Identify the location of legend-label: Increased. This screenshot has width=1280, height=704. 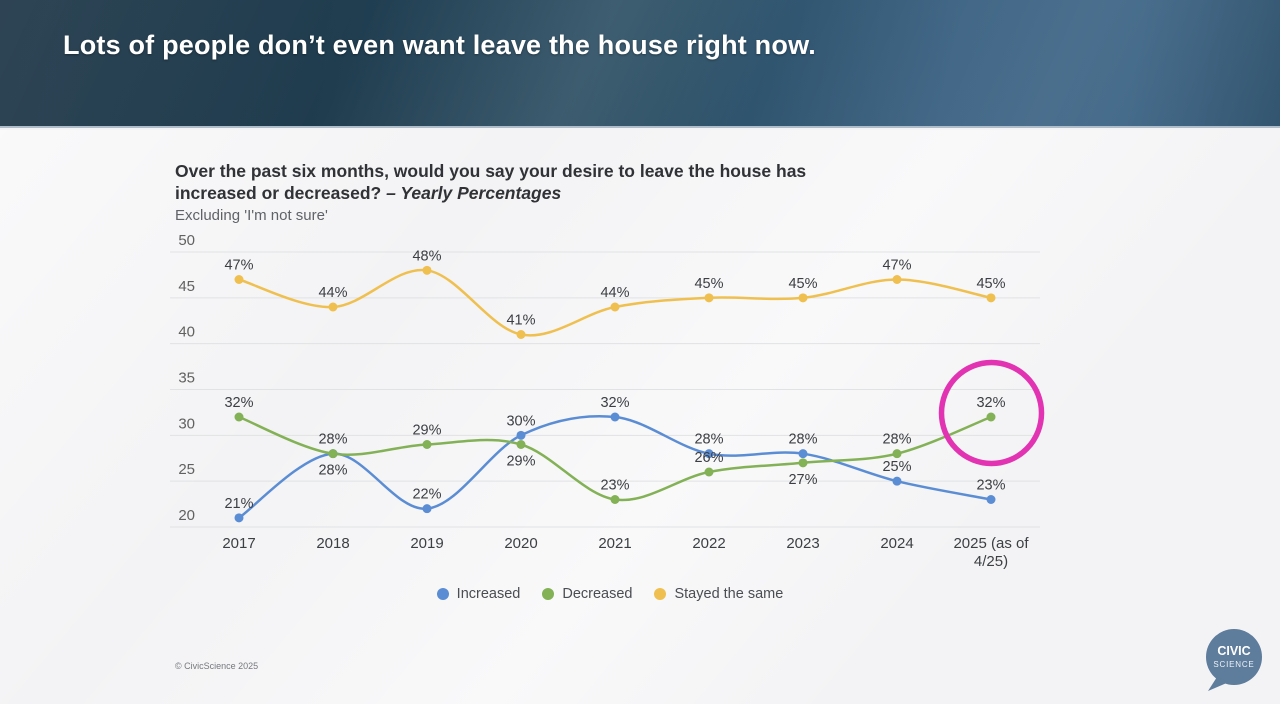
(488, 594).